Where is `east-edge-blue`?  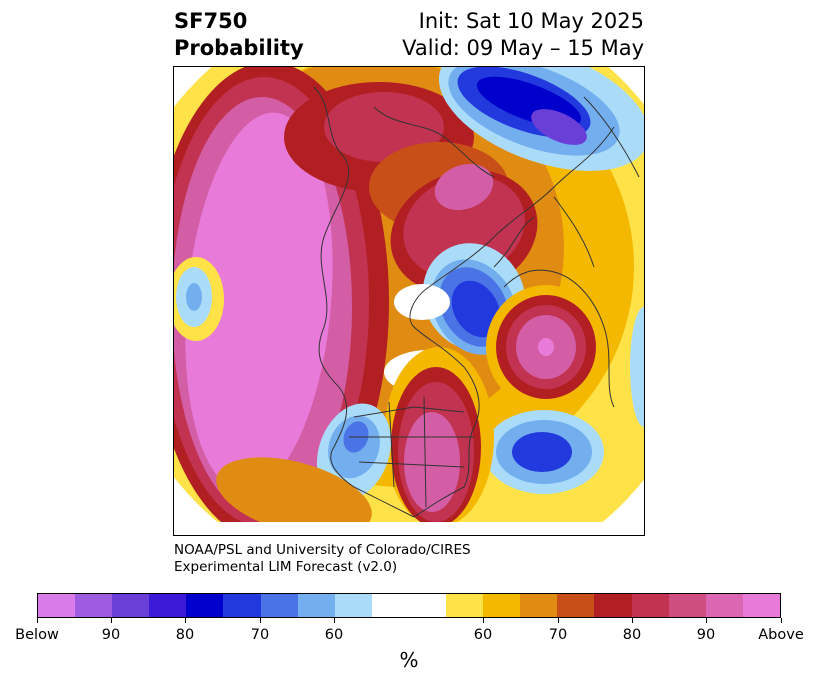 east-edge-blue is located at coordinates (637, 367).